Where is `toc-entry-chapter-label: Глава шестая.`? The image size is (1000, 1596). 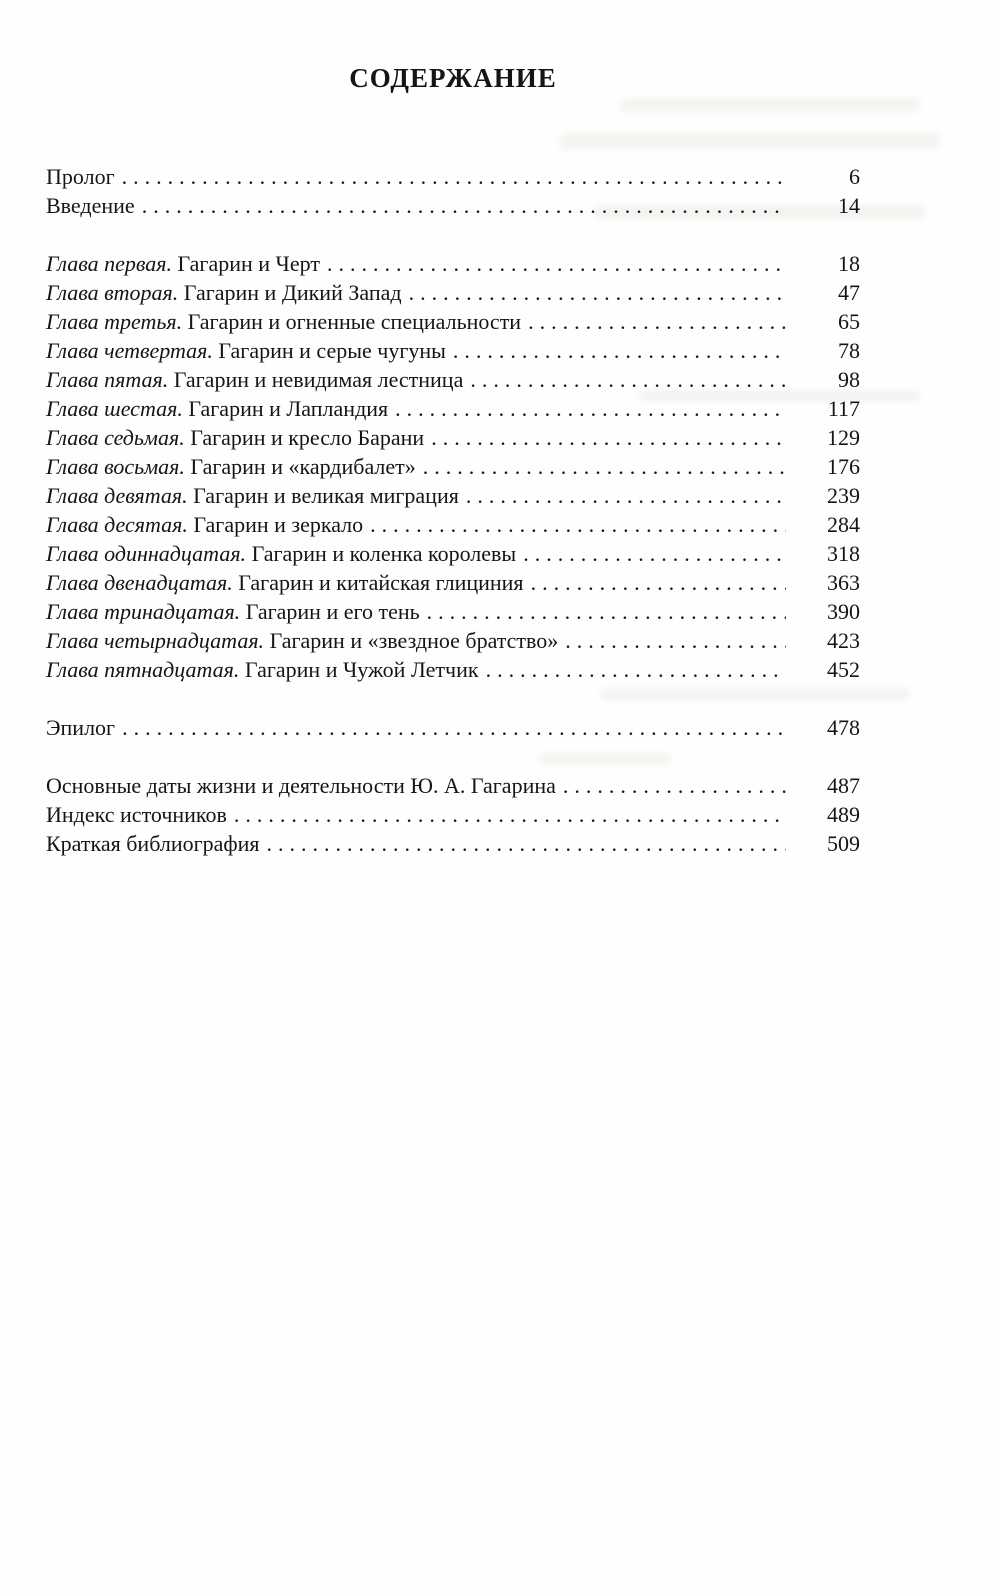
toc-entry-chapter-label: Глава шестая. is located at coordinates (114, 408).